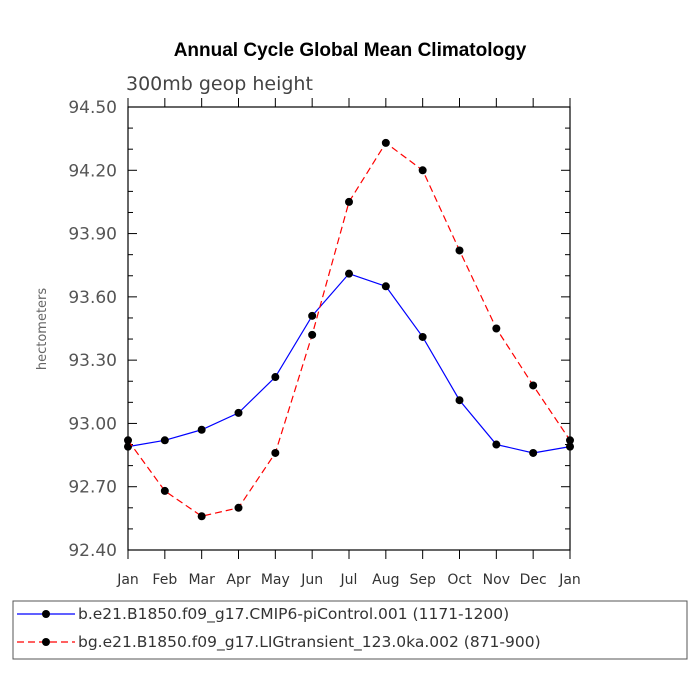 Image resolution: width=700 pixels, height=700 pixels. I want to click on x-tick-label: Jun, so click(311, 580).